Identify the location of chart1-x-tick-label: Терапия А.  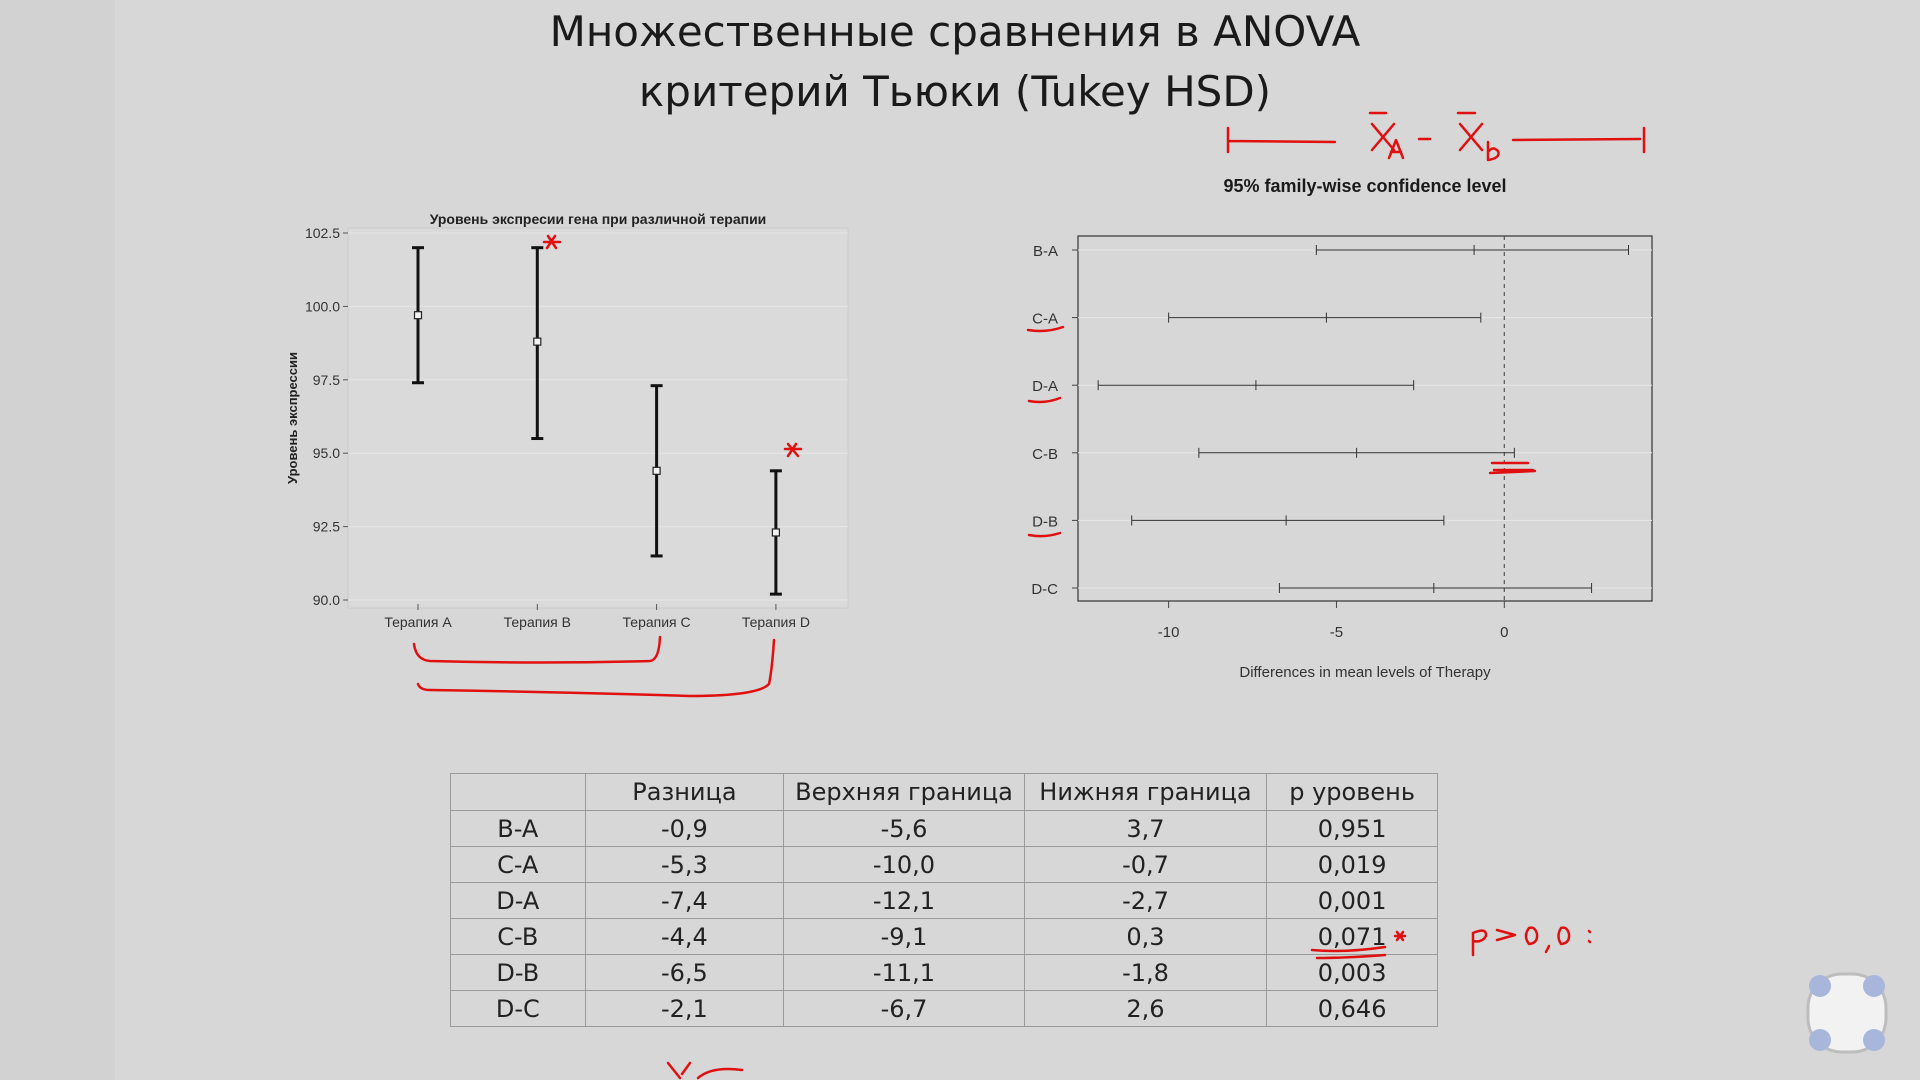
(418, 622).